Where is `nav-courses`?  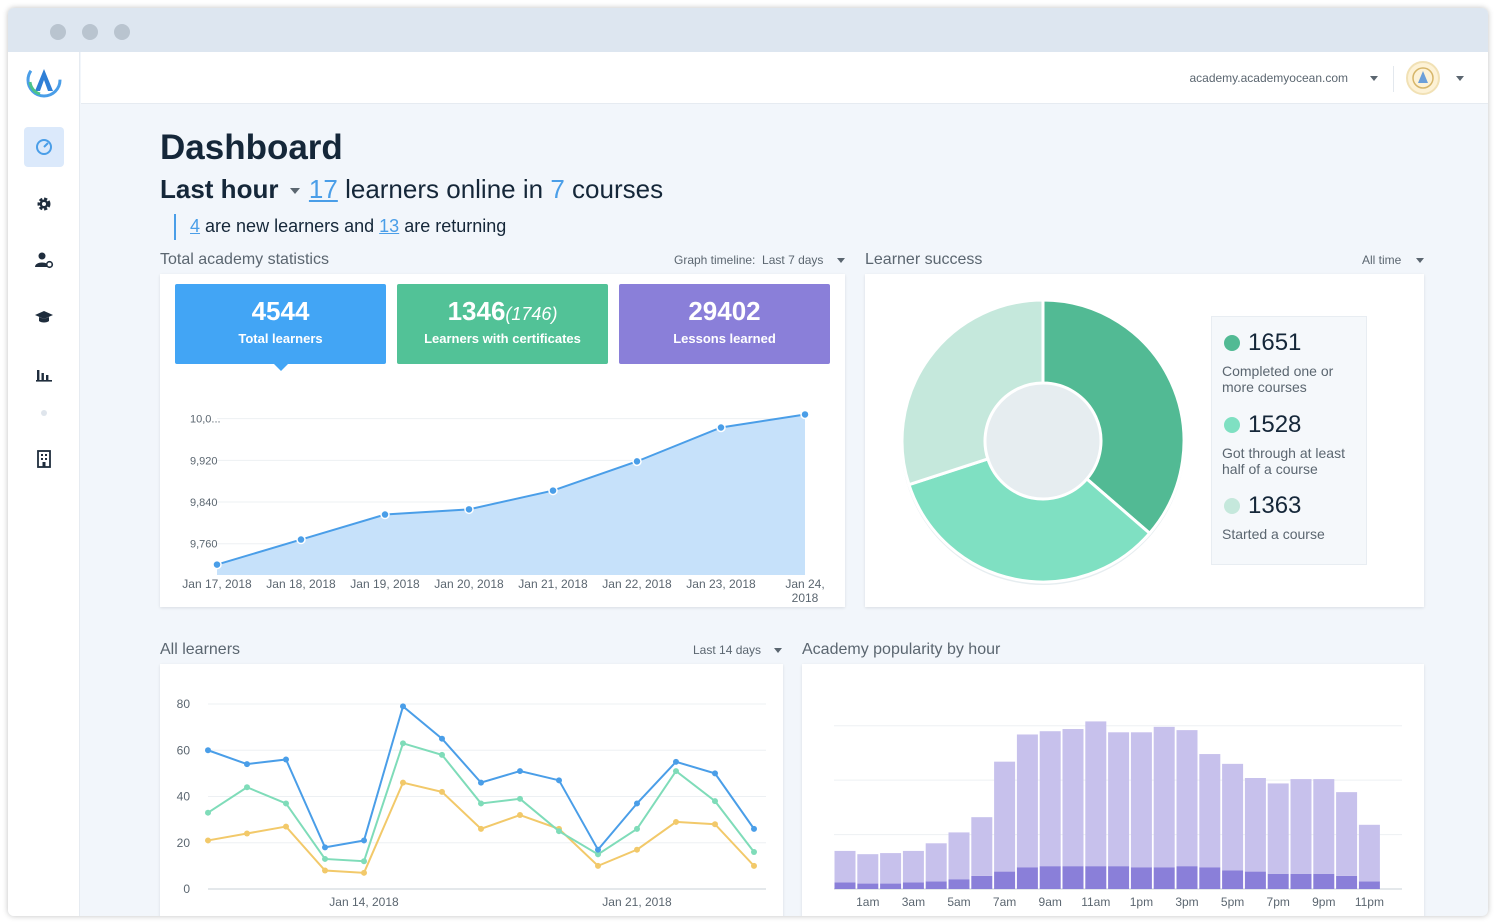
nav-courses is located at coordinates (44, 317).